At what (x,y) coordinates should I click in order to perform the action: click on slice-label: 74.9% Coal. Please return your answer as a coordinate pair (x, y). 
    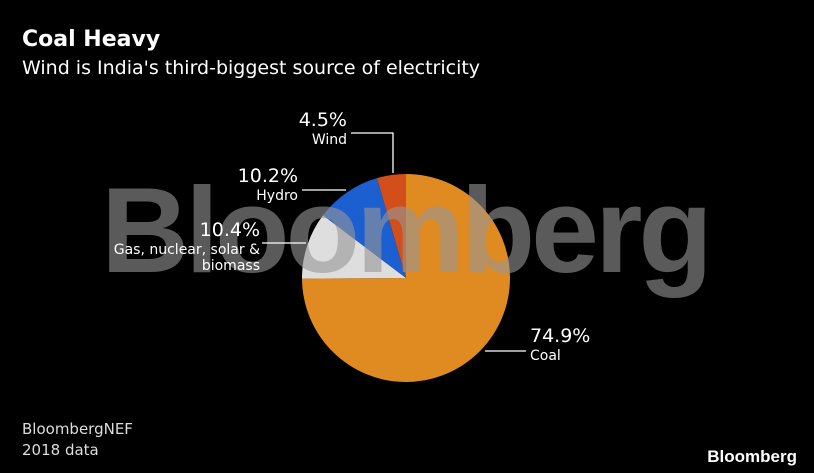
    Looking at the image, I should click on (590, 344).